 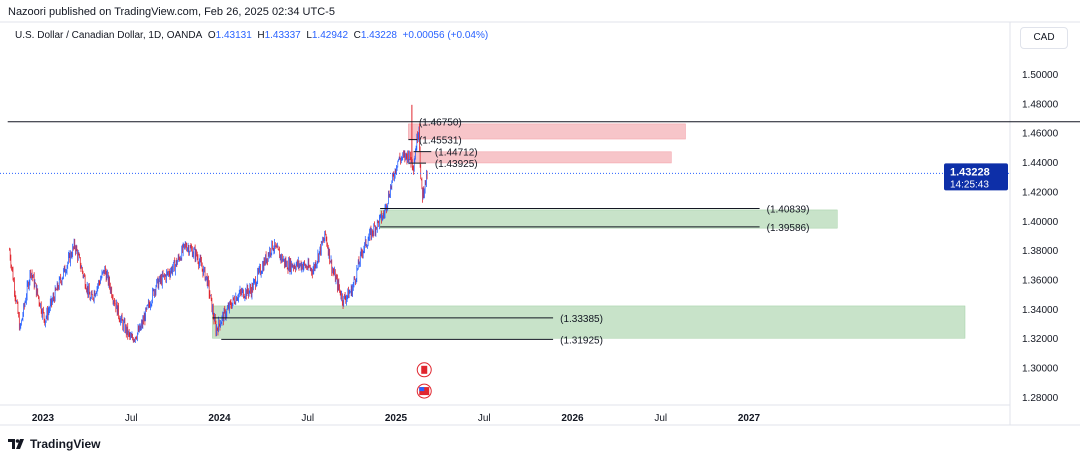 I want to click on high-value: 1.43337, so click(x=282, y=35).